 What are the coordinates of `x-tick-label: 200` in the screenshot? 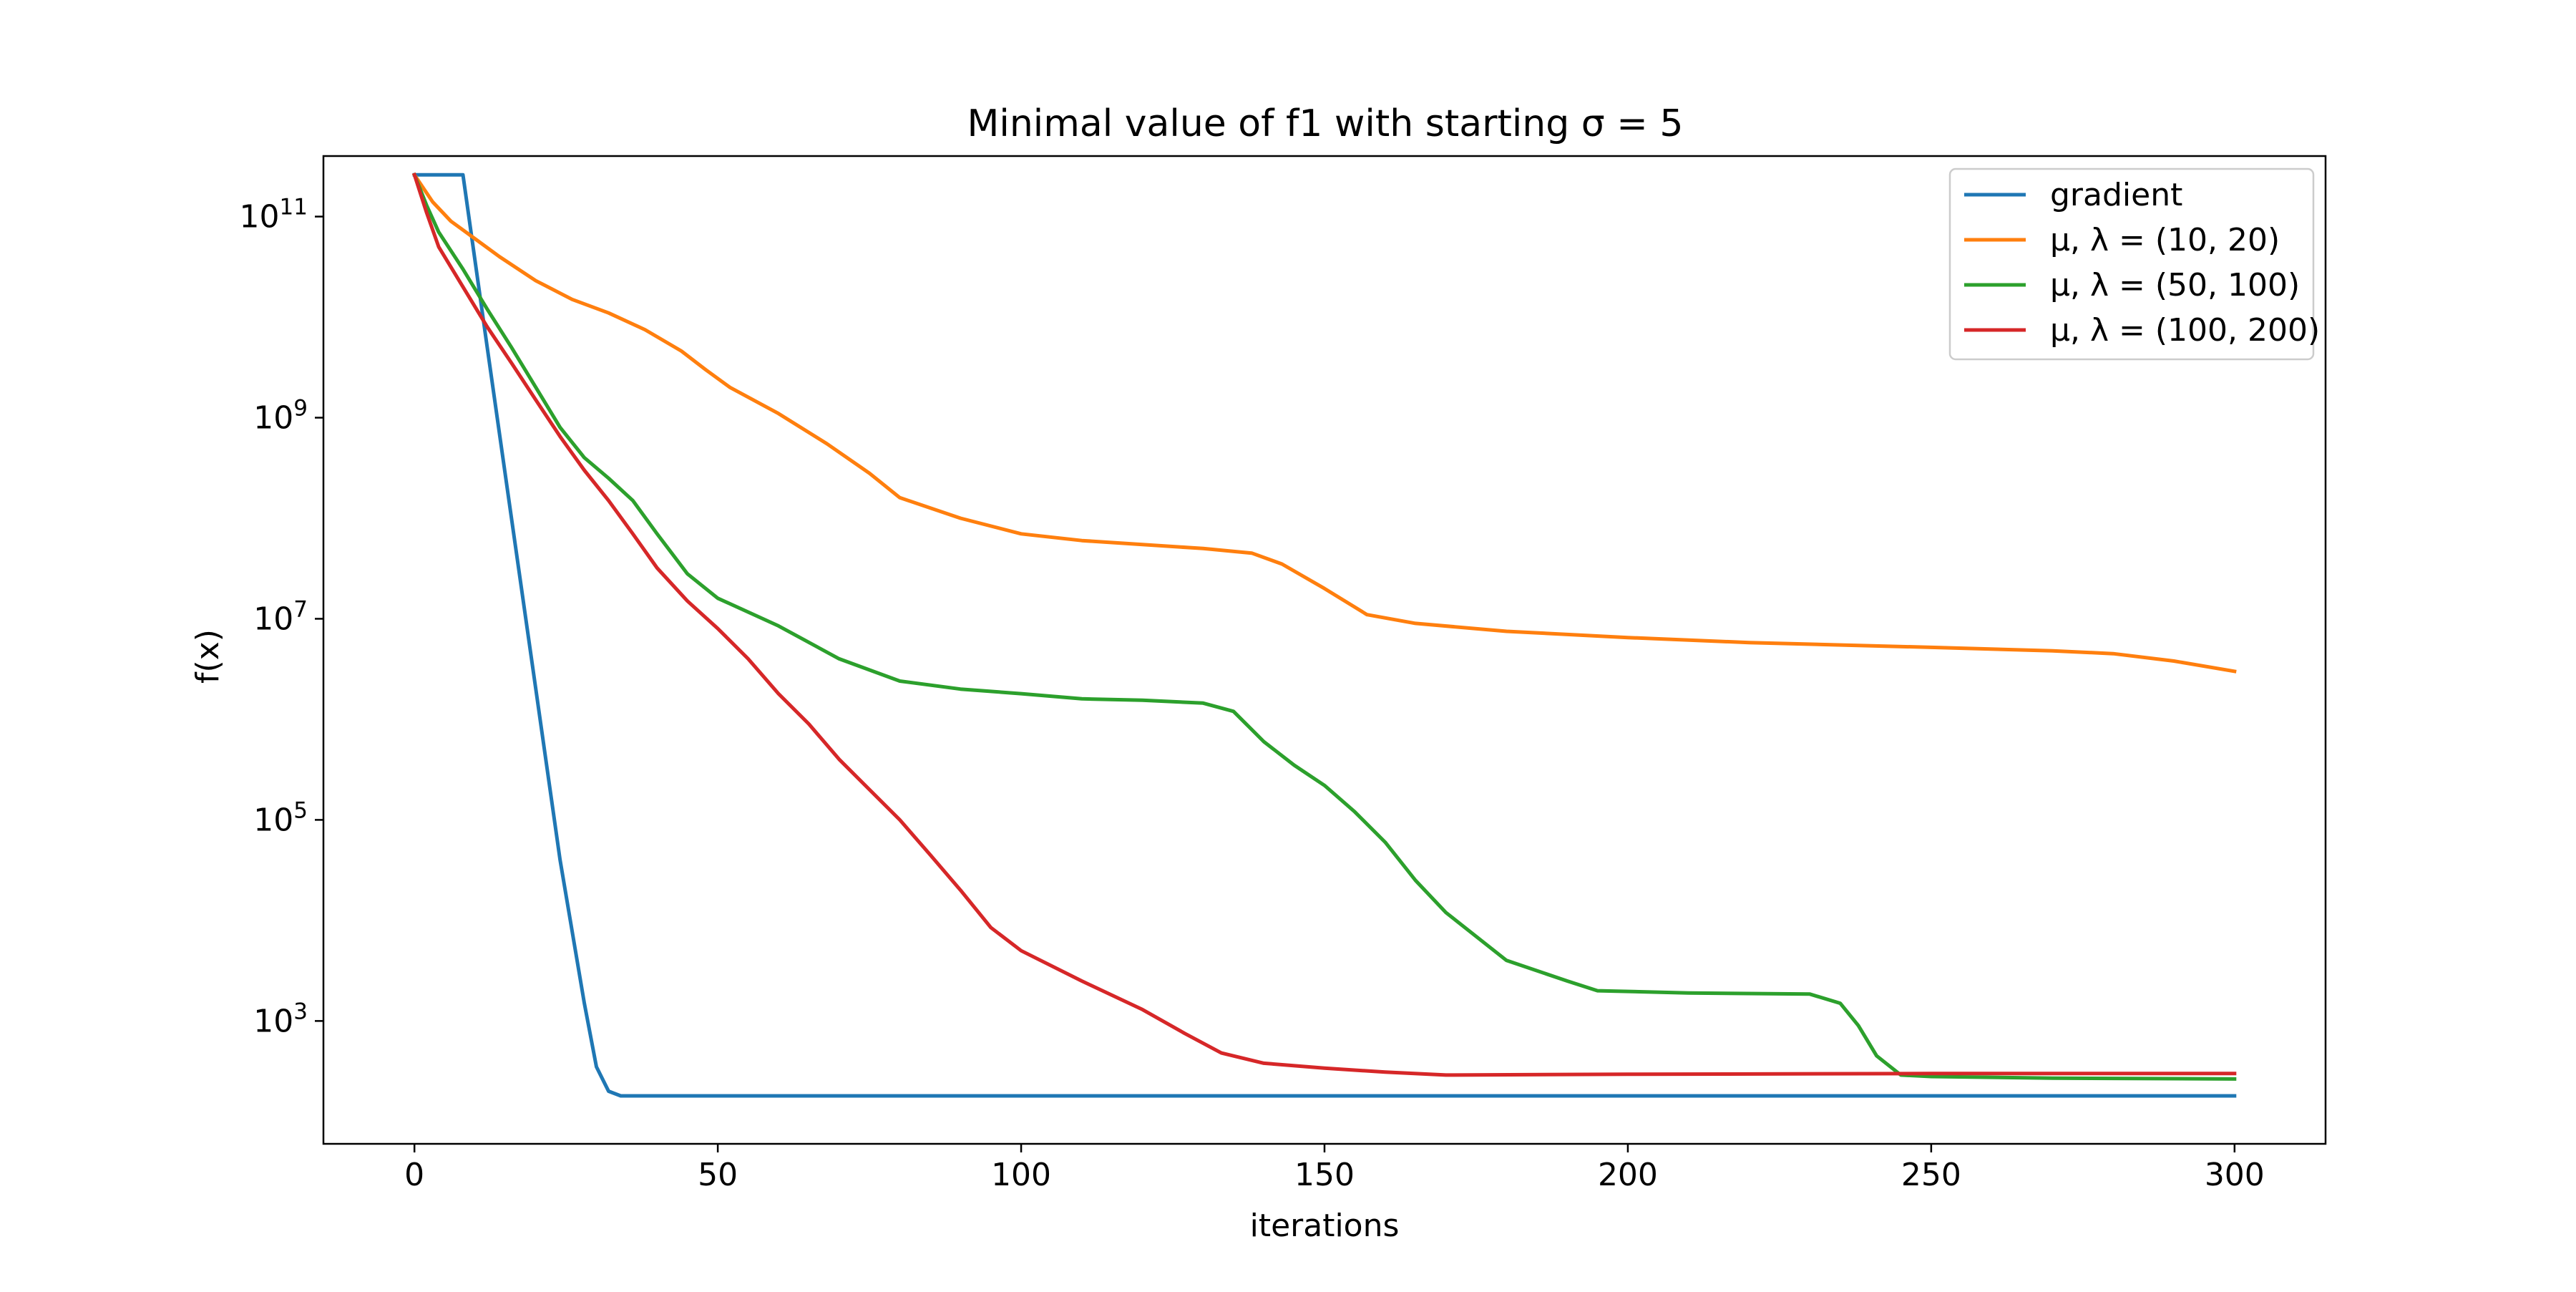 It's located at (1628, 1175).